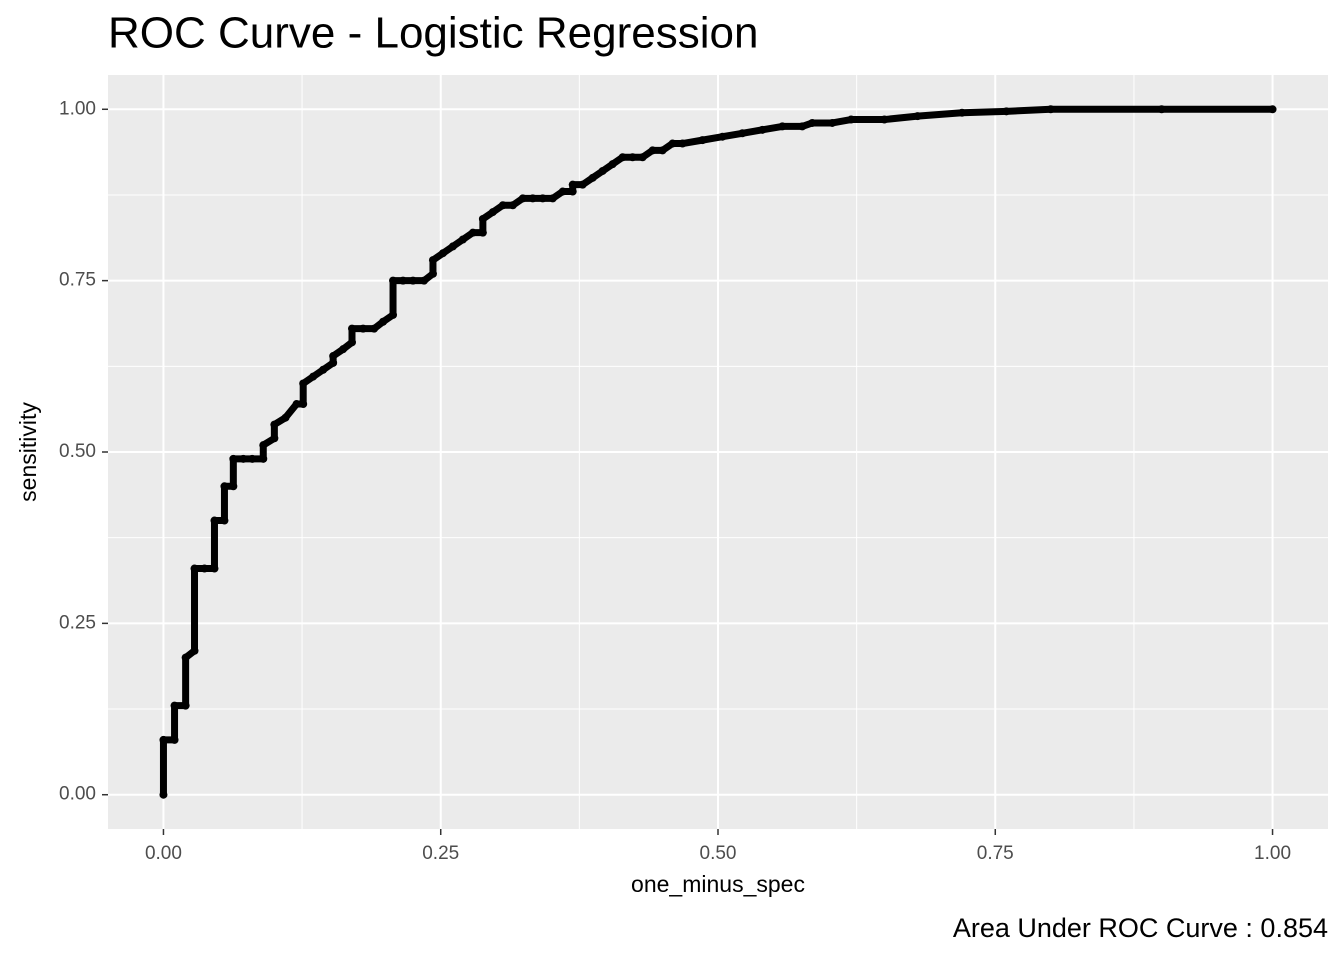 This screenshot has width=1344, height=960. What do you see at coordinates (77, 794) in the screenshot?
I see `y-tick-label: 0.00` at bounding box center [77, 794].